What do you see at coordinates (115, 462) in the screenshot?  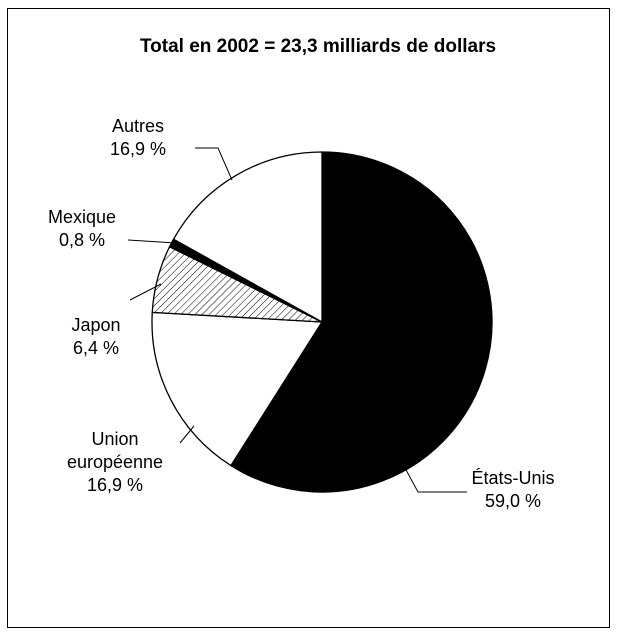 I see `slice-name-label: européenne` at bounding box center [115, 462].